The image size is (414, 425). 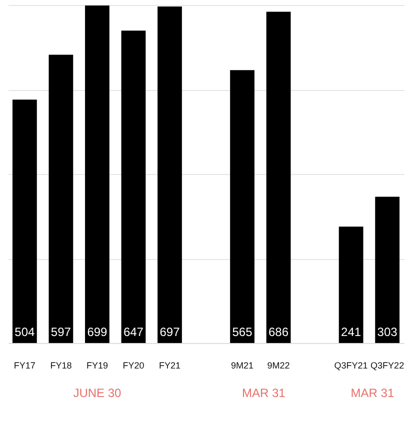 What do you see at coordinates (278, 365) in the screenshot?
I see `x-tick-label: 9M22` at bounding box center [278, 365].